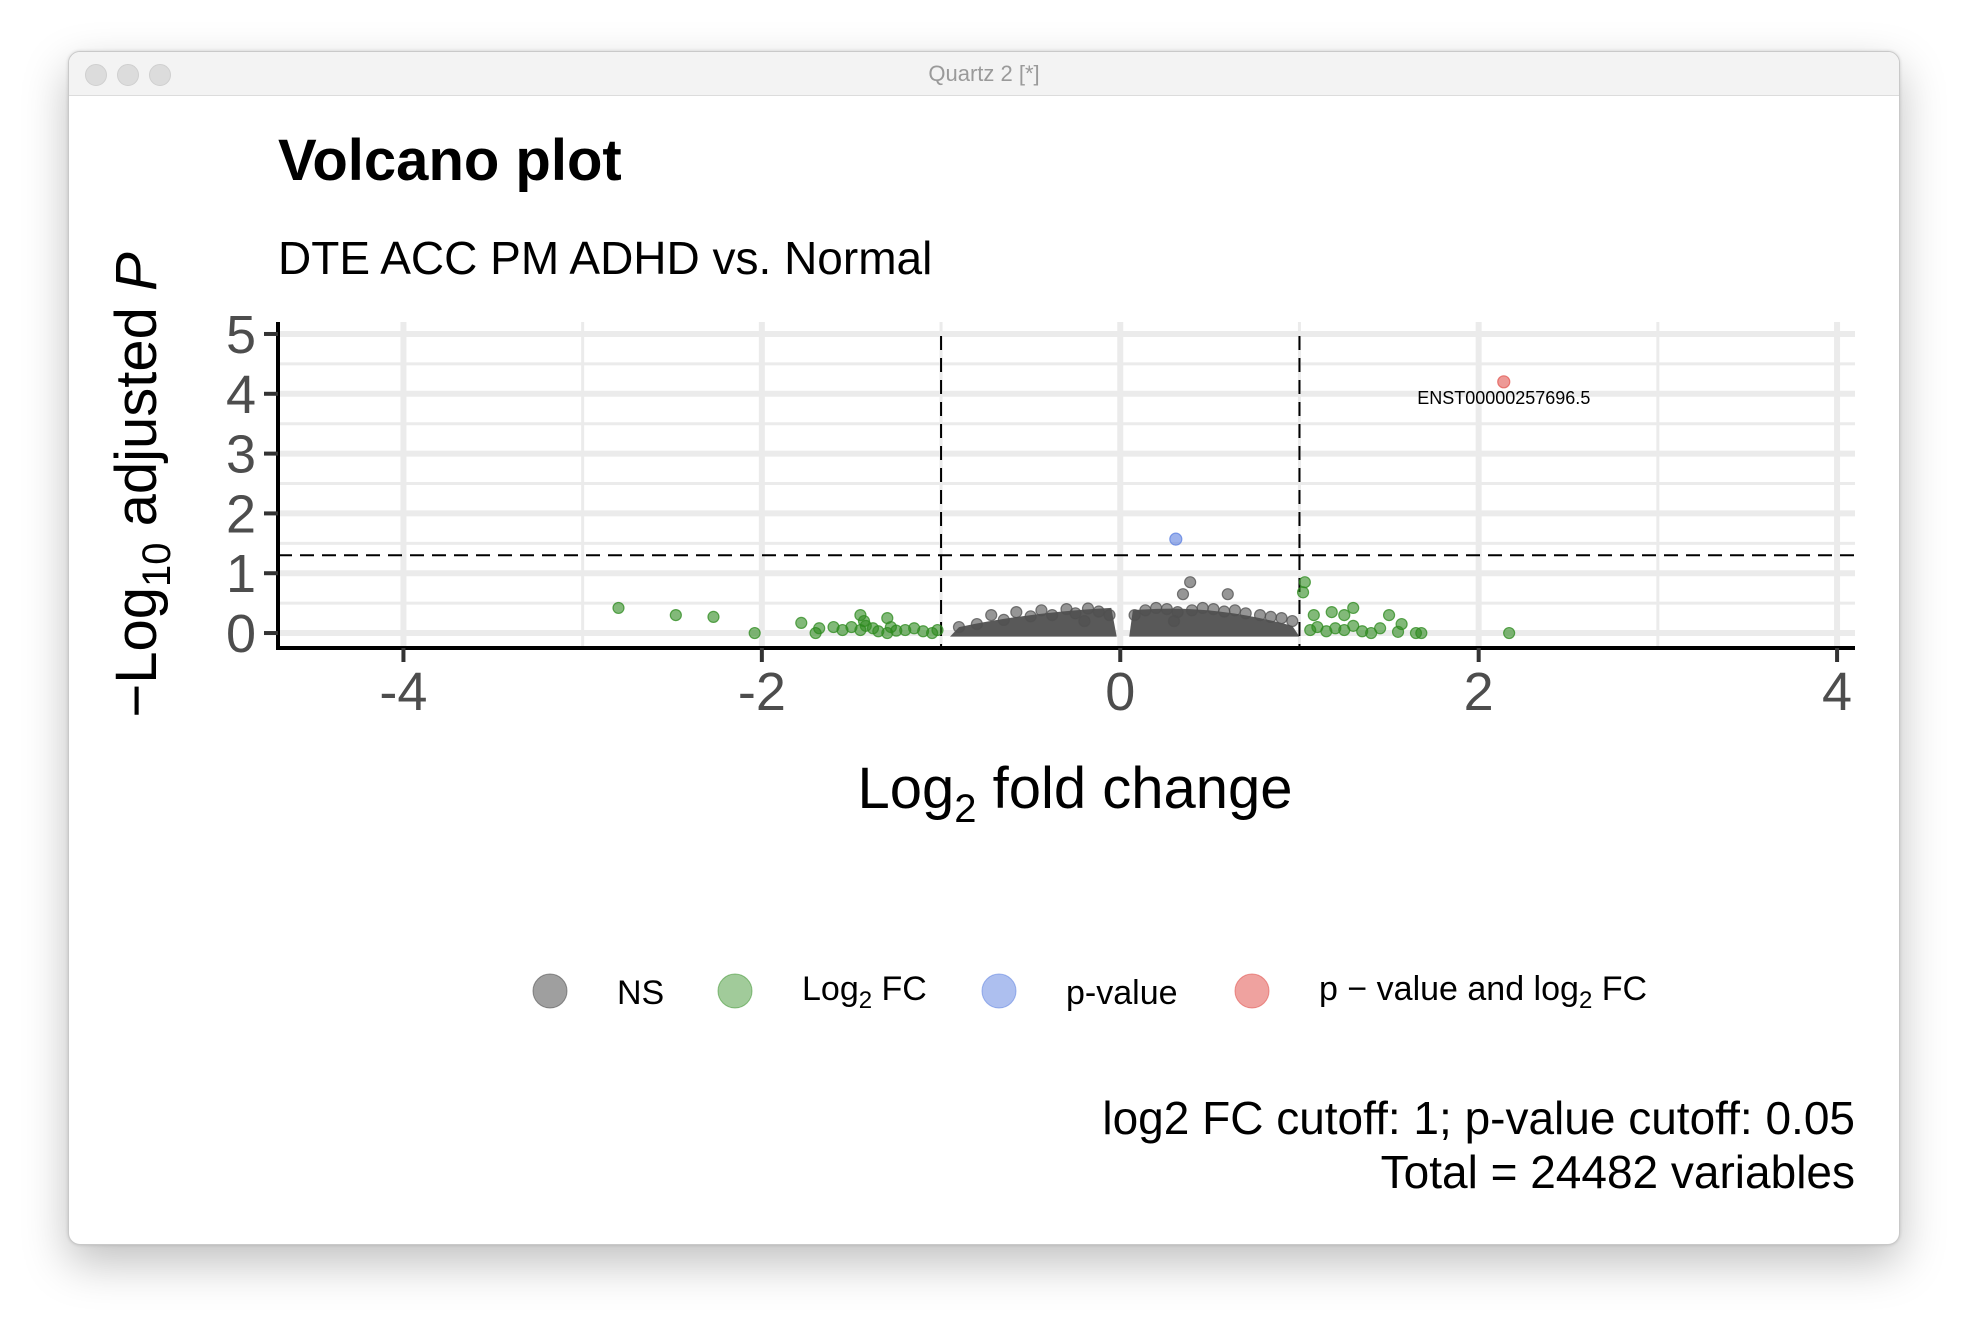  What do you see at coordinates (1585, 1000) in the screenshot?
I see `legend-label-both-sub: 2` at bounding box center [1585, 1000].